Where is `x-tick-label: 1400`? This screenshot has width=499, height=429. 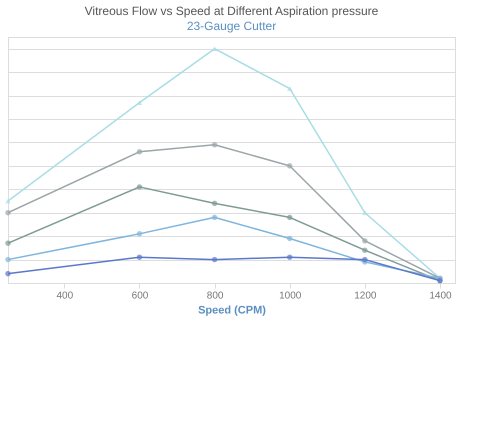 x-tick-label: 1400 is located at coordinates (440, 296).